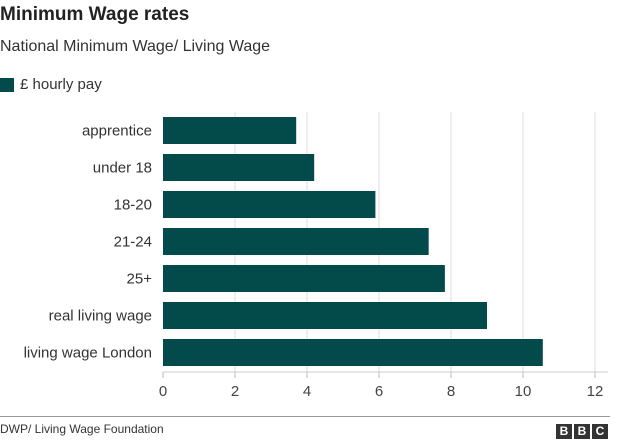 The image size is (640, 442). What do you see at coordinates (7, 84) in the screenshot?
I see `legend-swatch` at bounding box center [7, 84].